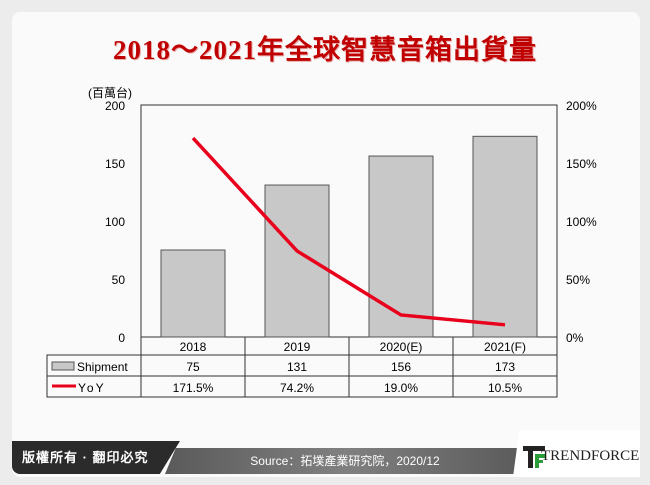  What do you see at coordinates (115, 222) in the screenshot?
I see `y-left-tick-label: 100` at bounding box center [115, 222].